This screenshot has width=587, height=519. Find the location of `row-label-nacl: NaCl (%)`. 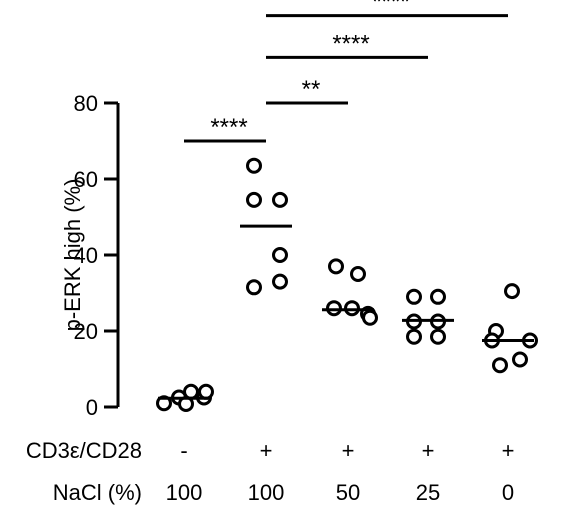

row-label-nacl: NaCl (%) is located at coordinates (97, 492).